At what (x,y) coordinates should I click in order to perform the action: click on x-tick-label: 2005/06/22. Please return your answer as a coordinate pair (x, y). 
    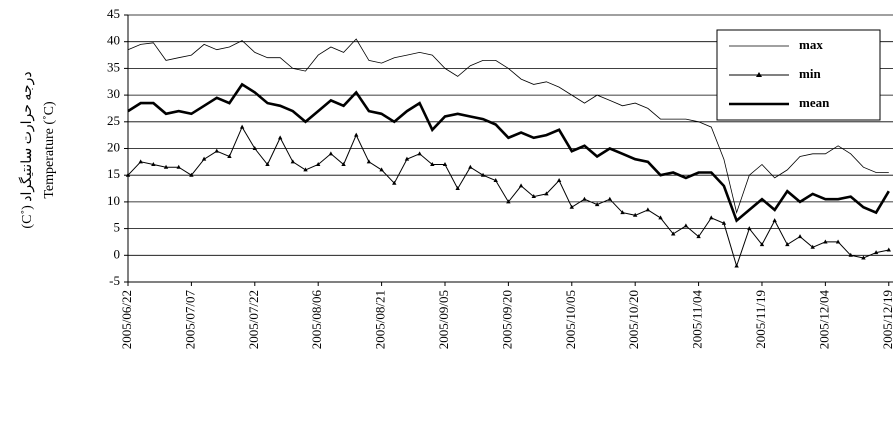
    Looking at the image, I should click on (126, 319).